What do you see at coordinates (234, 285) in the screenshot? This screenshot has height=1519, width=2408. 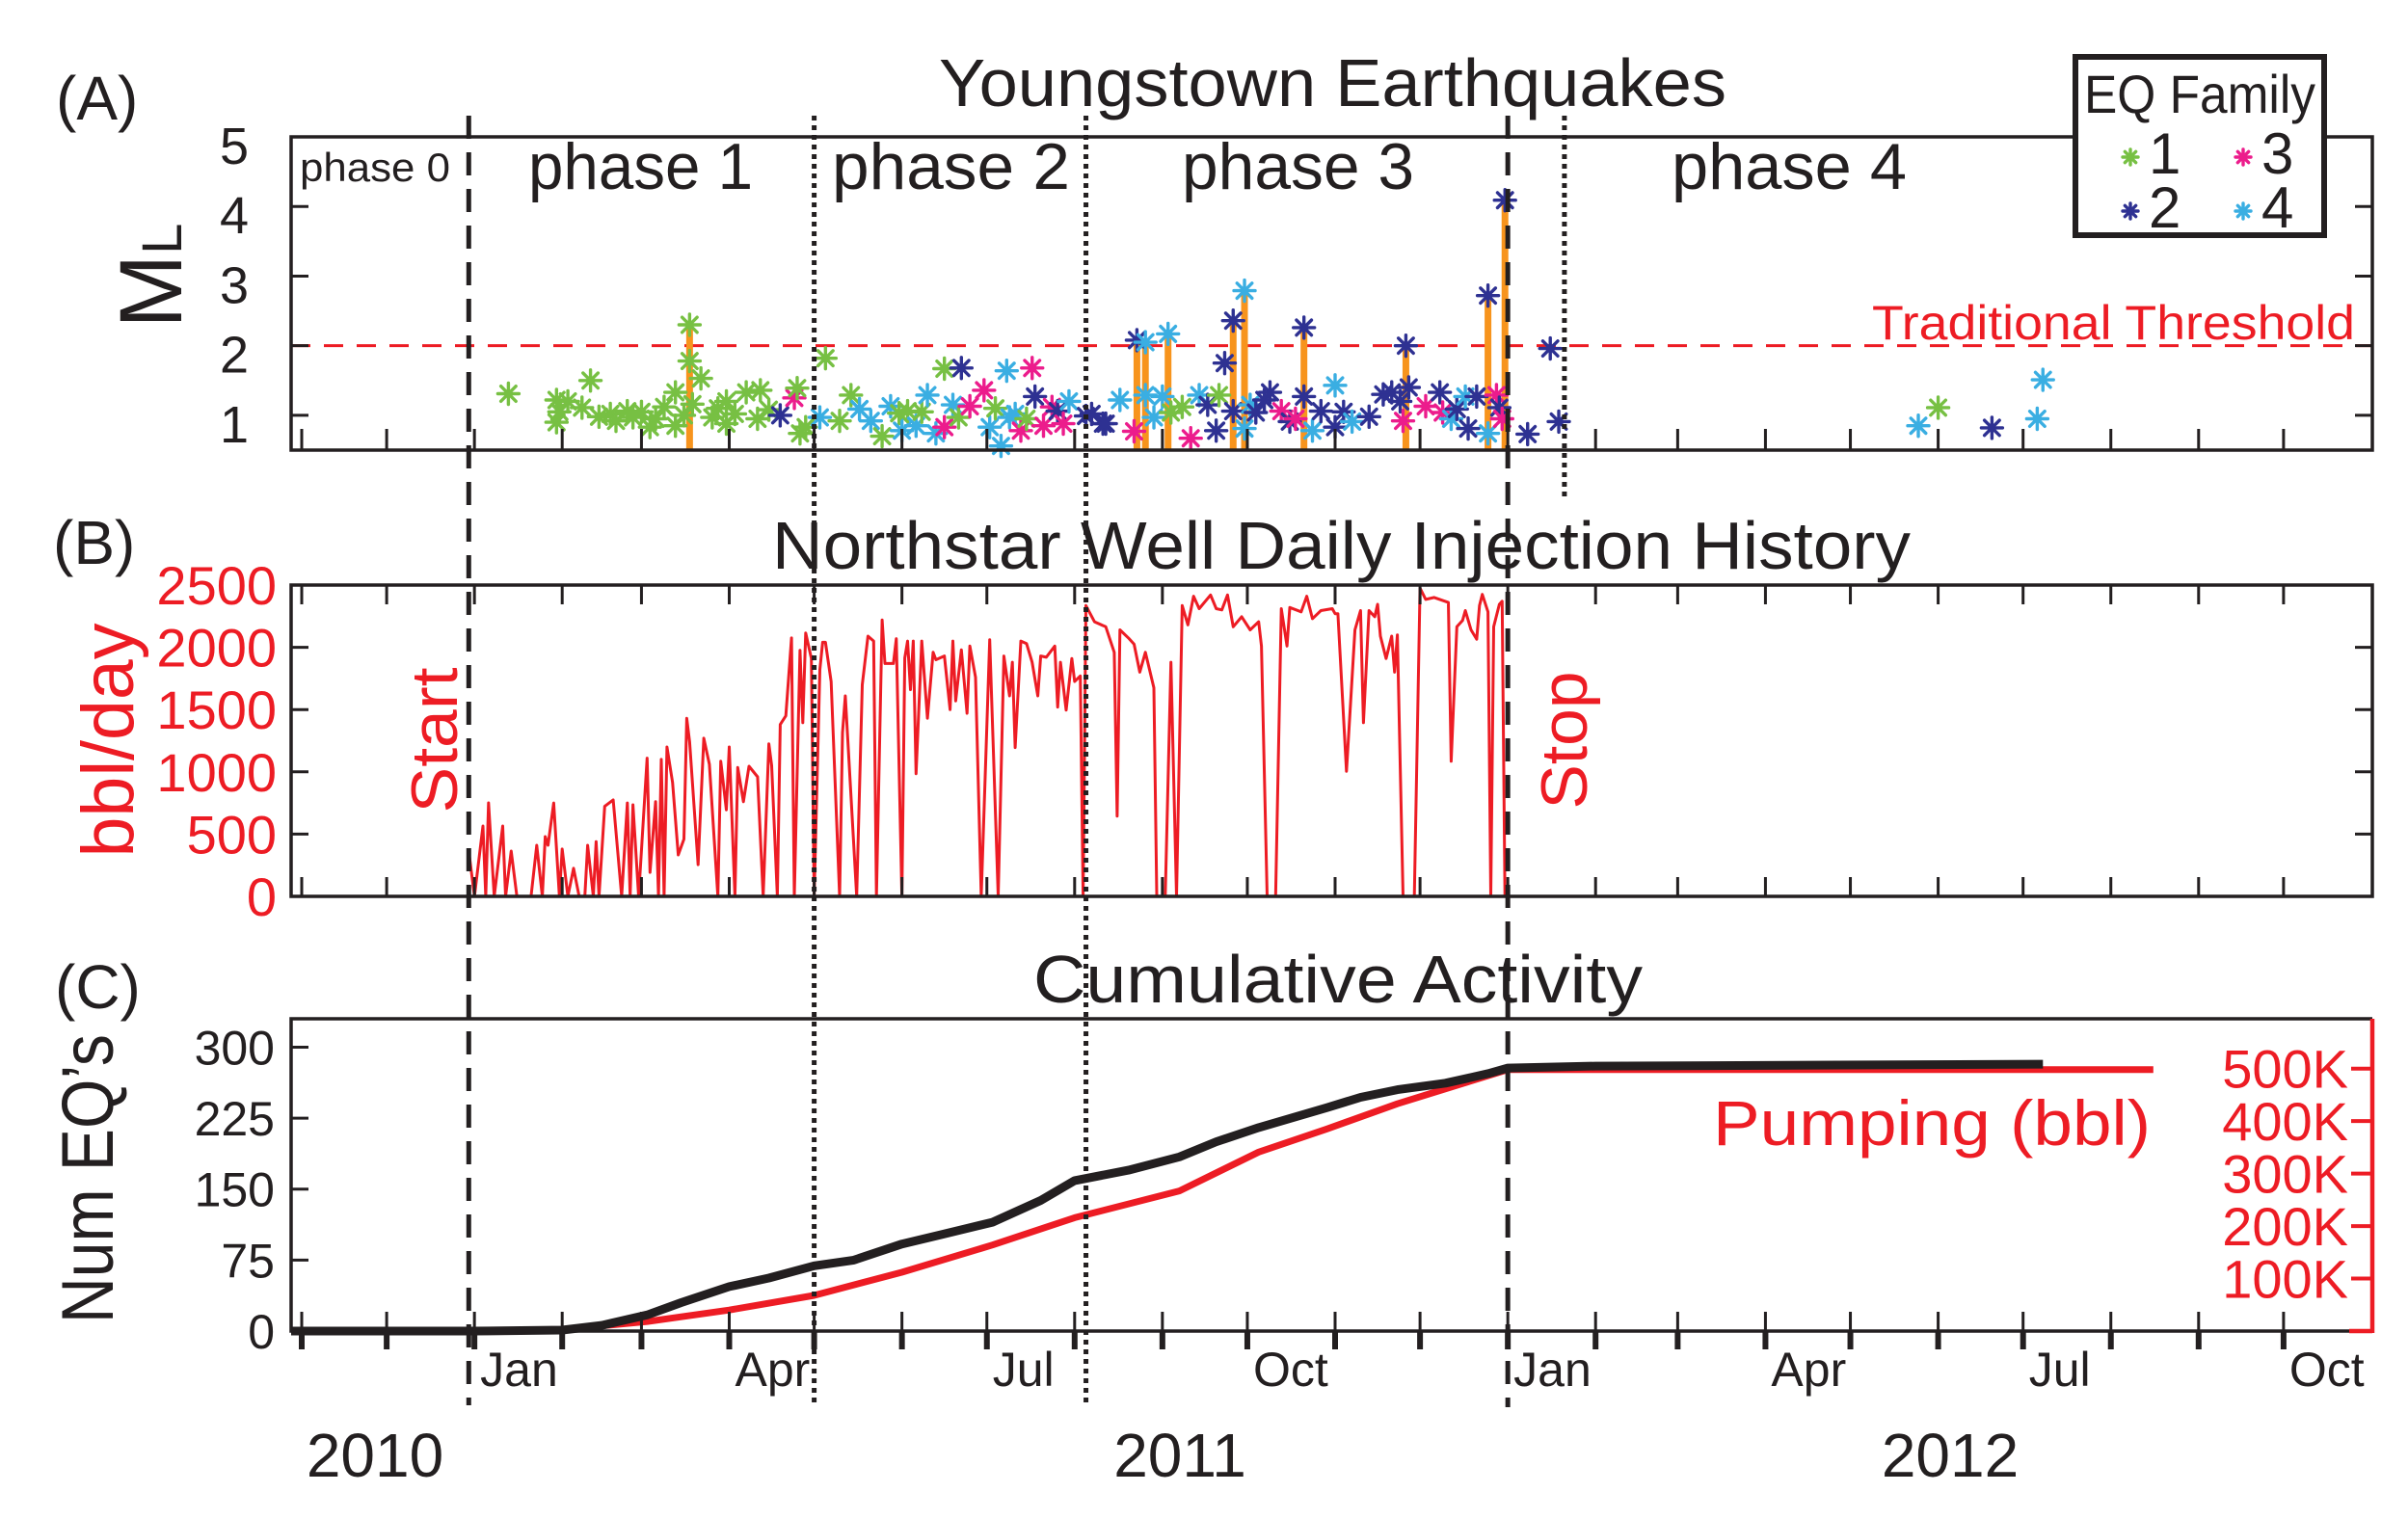 I see `y-tick-label: 3` at bounding box center [234, 285].